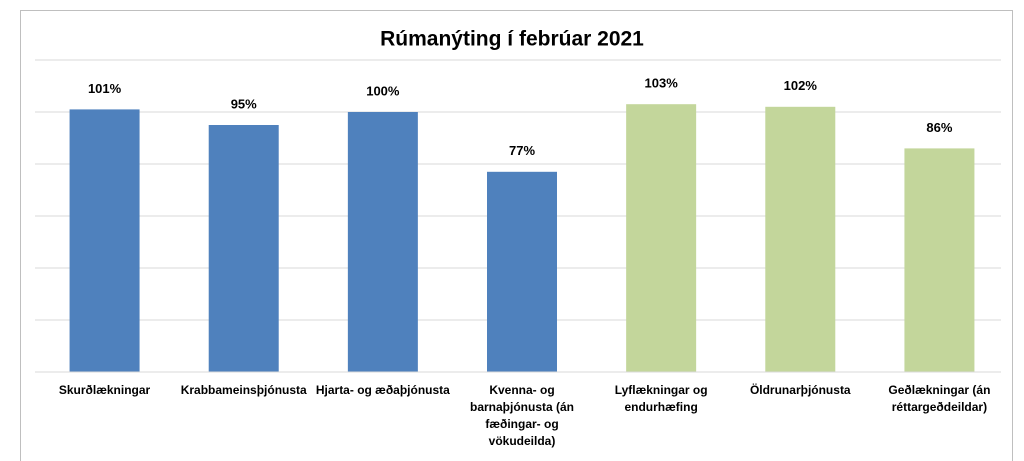 This screenshot has height=461, width=1024. I want to click on x-tick-label: Skurðlækningar, so click(104, 390).